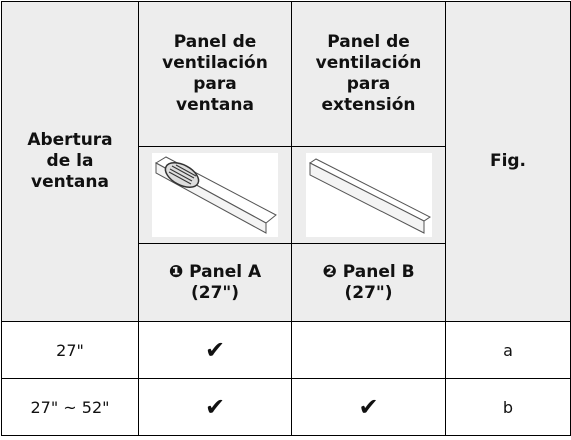  What do you see at coordinates (368, 74) in the screenshot?
I see `header-cell: Panel de ventilación para extensión` at bounding box center [368, 74].